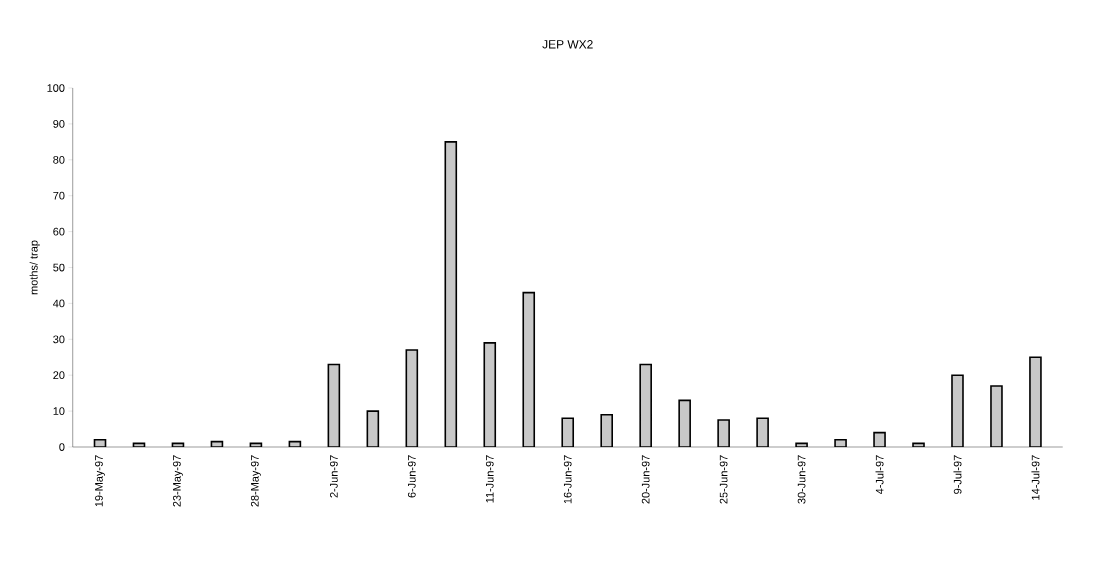 The width and height of the screenshot is (1099, 572). I want to click on y-axis-title: moths/ trap, so click(34, 267).